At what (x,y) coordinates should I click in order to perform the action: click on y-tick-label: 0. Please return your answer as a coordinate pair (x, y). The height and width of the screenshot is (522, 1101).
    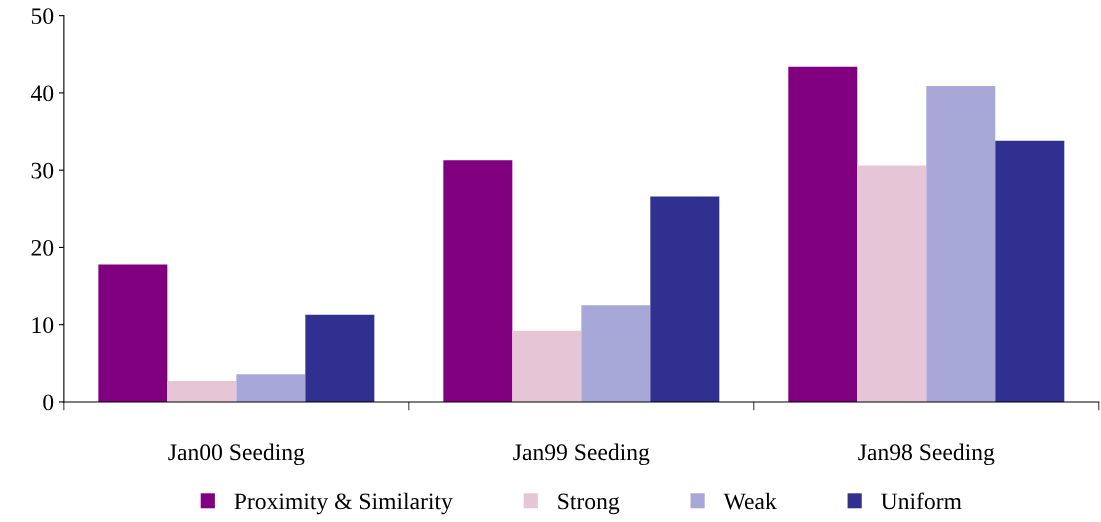
    Looking at the image, I should click on (48, 402).